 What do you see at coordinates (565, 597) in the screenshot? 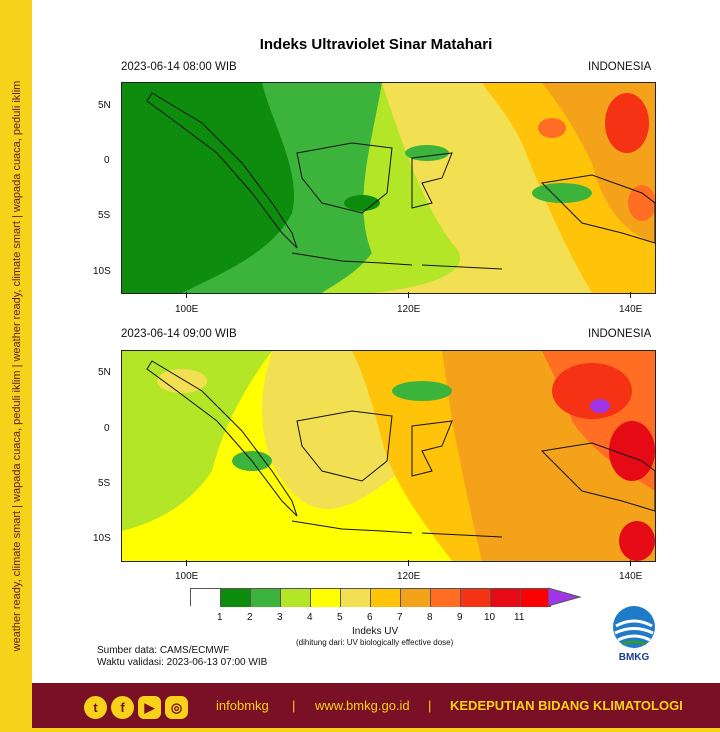
I see `legend-arrow` at bounding box center [565, 597].